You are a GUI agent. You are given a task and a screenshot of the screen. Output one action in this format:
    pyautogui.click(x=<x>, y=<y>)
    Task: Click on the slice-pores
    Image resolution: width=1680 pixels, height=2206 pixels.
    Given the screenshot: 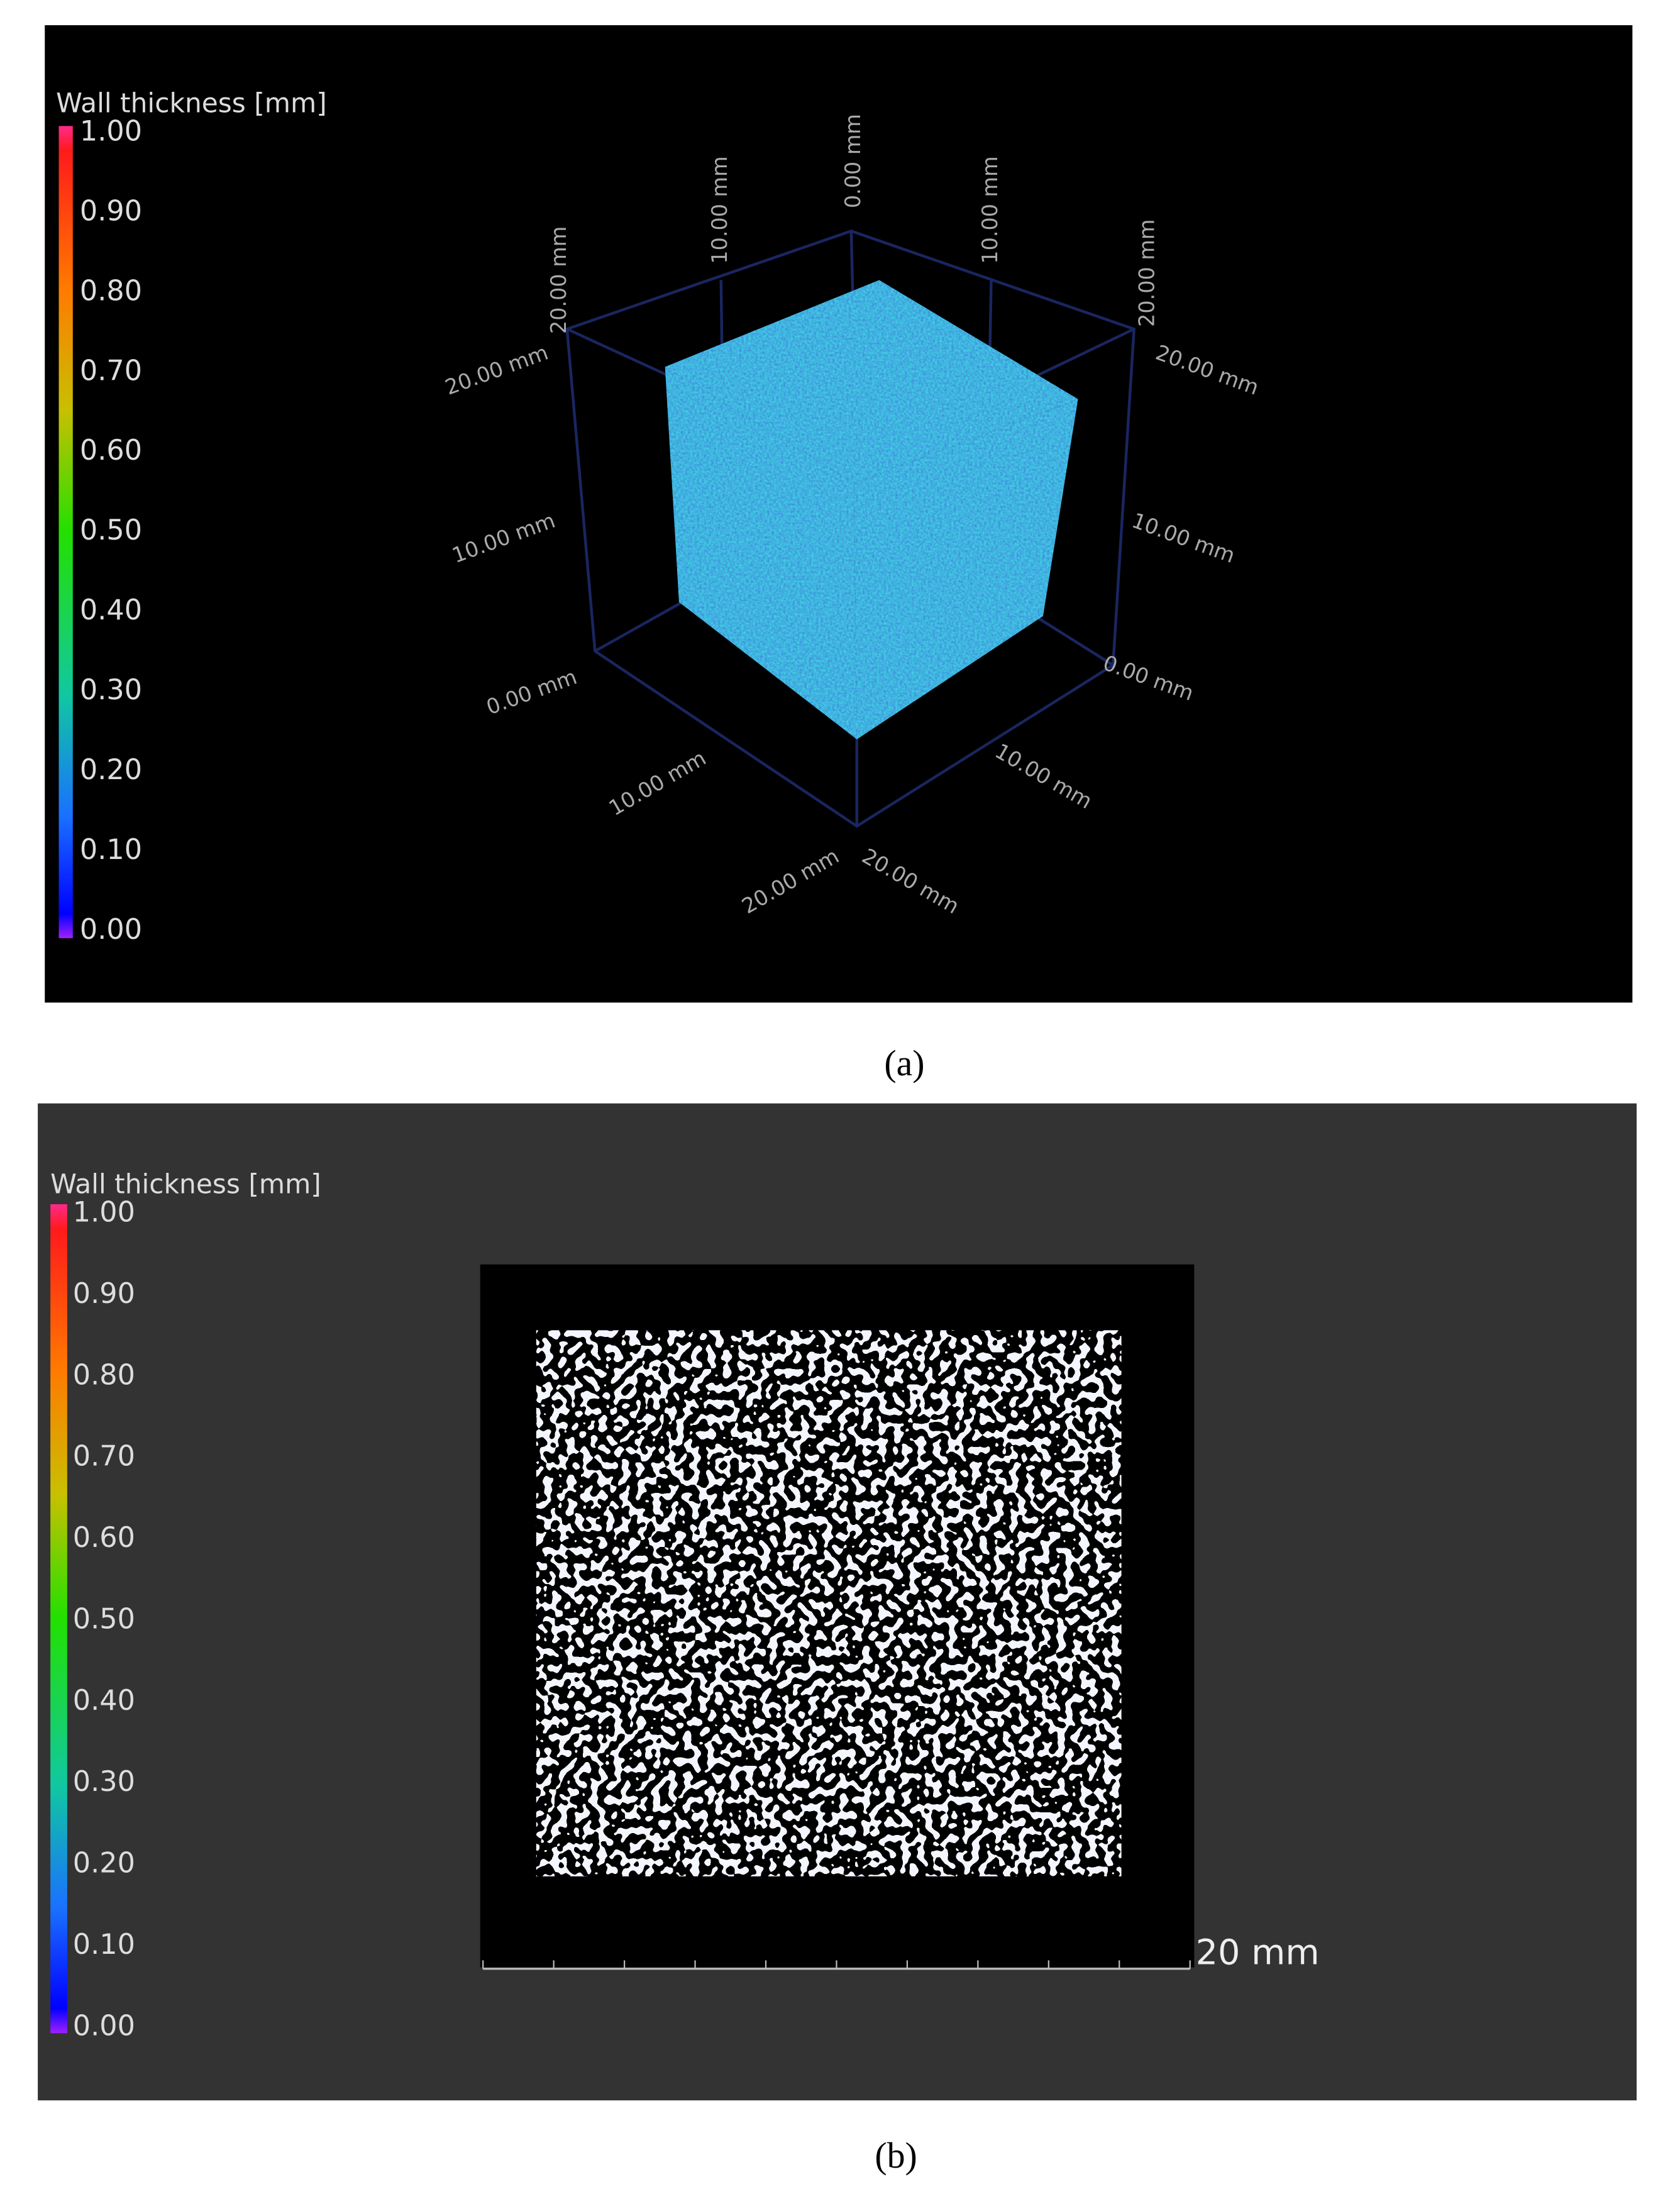 What is the action you would take?
    pyautogui.click(x=829, y=1603)
    